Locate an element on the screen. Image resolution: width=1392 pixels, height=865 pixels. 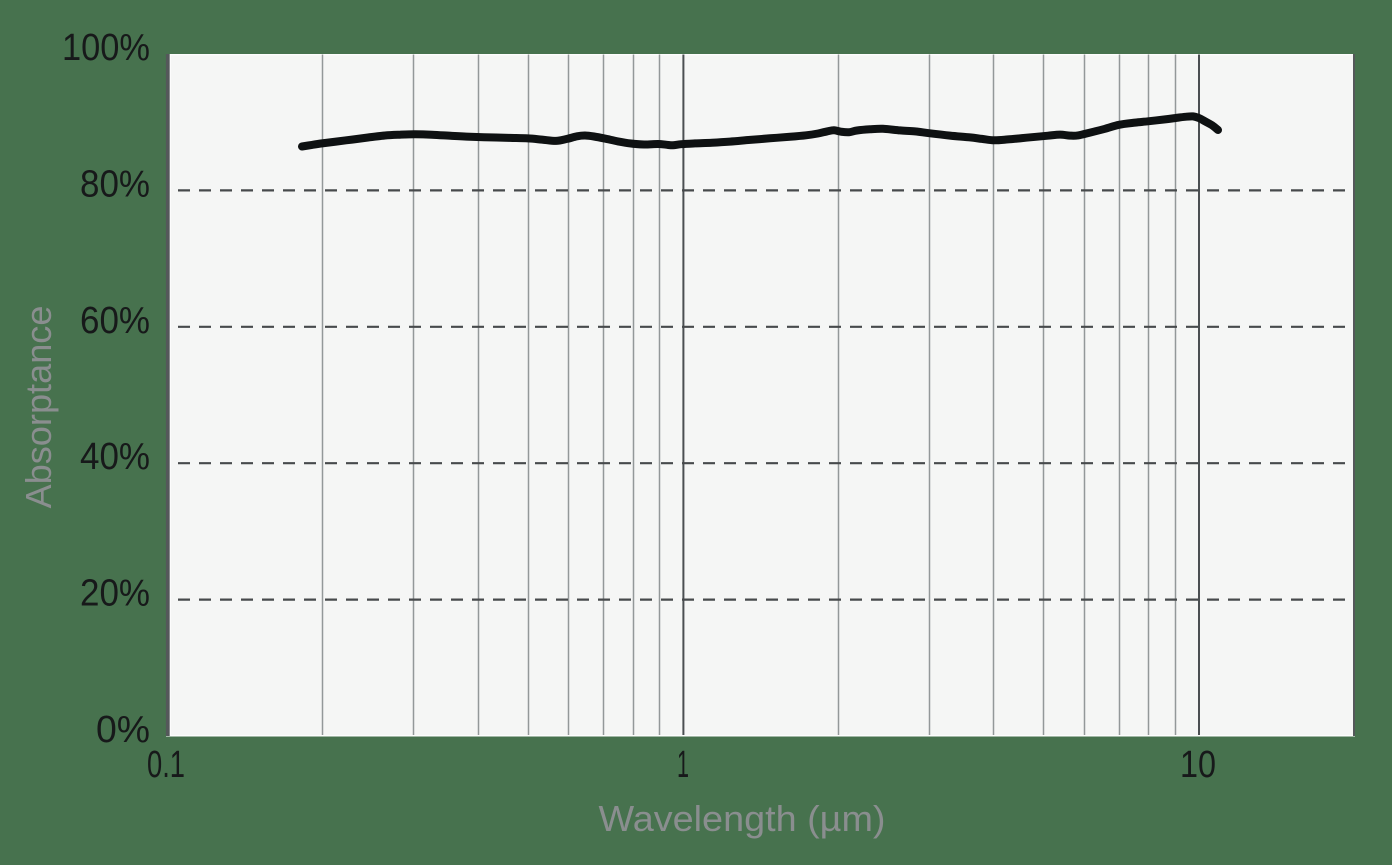
svg-text: 20% is located at coordinates (115, 594).